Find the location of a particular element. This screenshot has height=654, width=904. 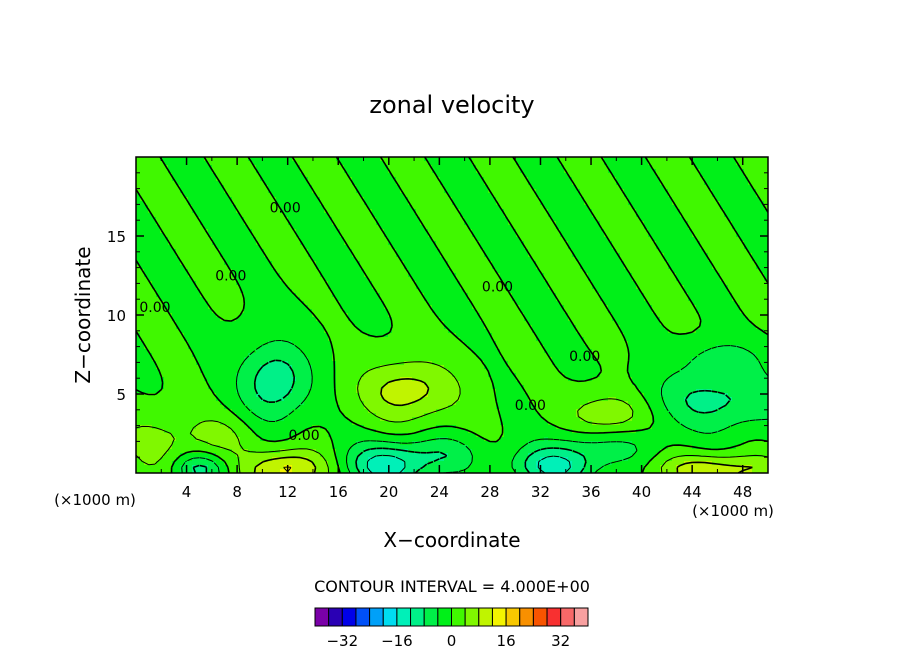

colorbar-ticks: −32 −16 0 16 32 is located at coordinates (448, 641).